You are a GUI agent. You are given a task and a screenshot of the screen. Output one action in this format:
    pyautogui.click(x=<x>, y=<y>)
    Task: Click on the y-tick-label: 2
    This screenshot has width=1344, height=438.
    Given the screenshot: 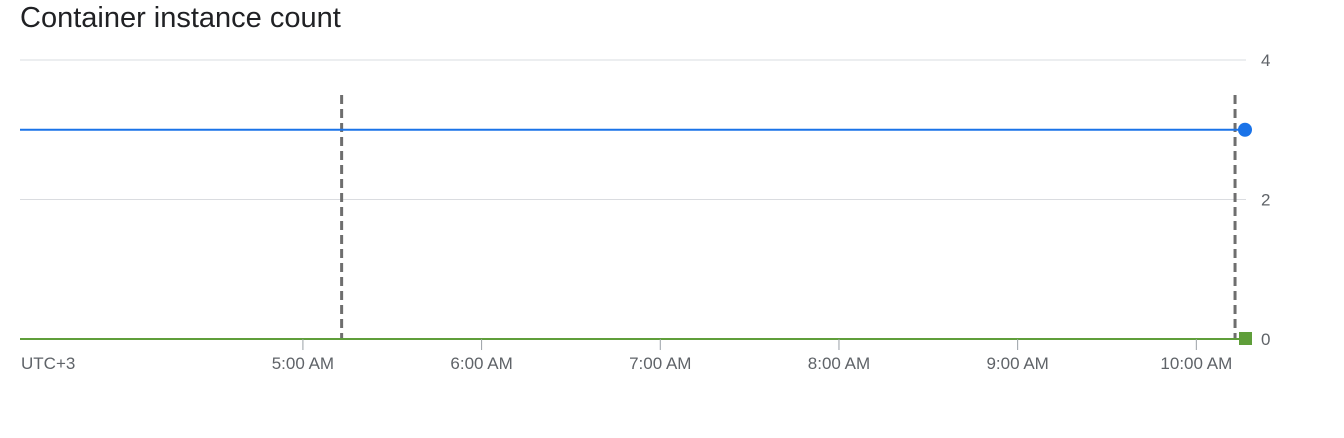 What is the action you would take?
    pyautogui.click(x=1265, y=200)
    